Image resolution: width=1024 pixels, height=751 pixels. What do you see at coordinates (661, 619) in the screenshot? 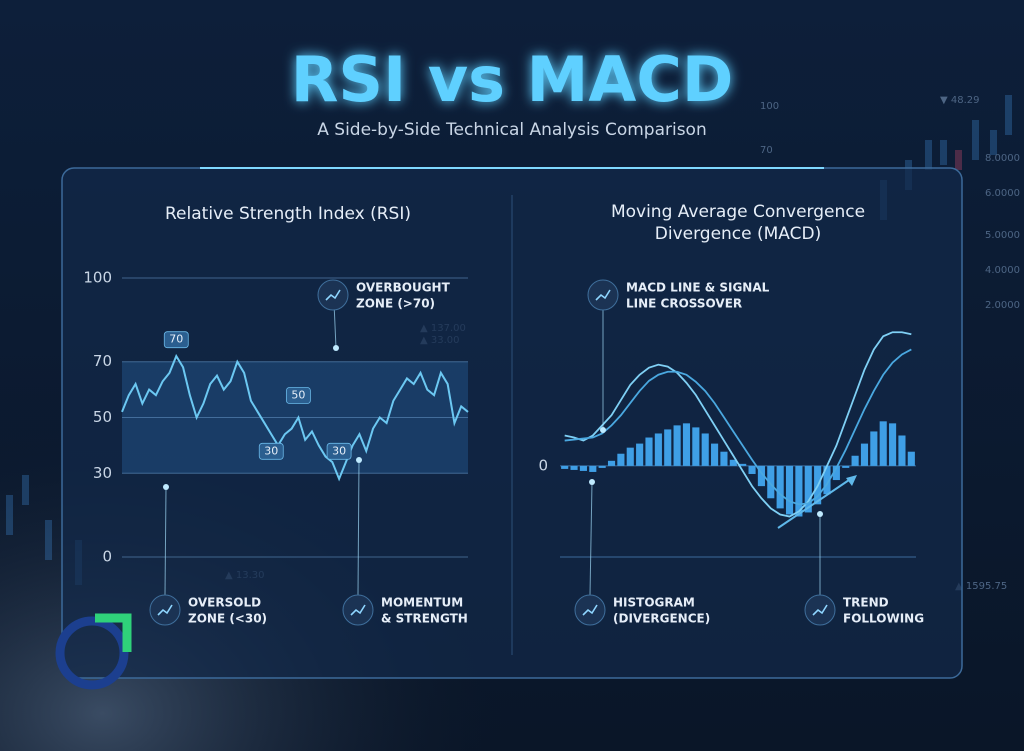
I see `annotation-text: (DIVERGENCE)` at bounding box center [661, 619].